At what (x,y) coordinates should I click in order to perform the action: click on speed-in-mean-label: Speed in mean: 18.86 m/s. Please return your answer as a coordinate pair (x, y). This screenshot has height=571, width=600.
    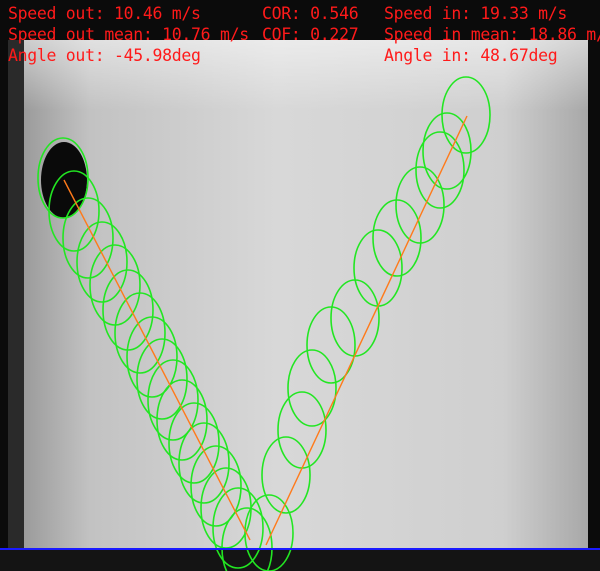
    Looking at the image, I should click on (492, 34).